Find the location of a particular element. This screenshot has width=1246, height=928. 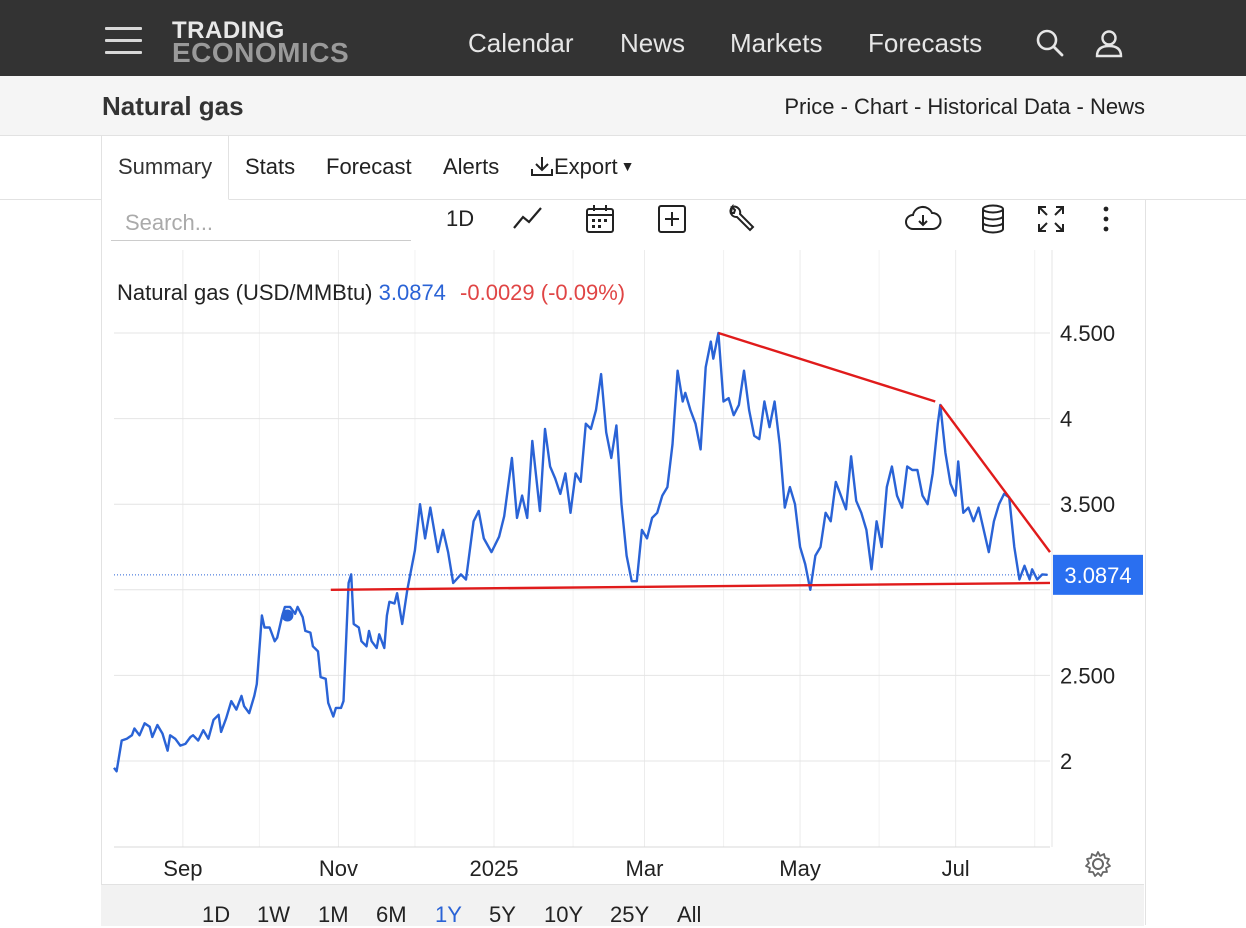

range-10y: 10Y is located at coordinates (564, 914).